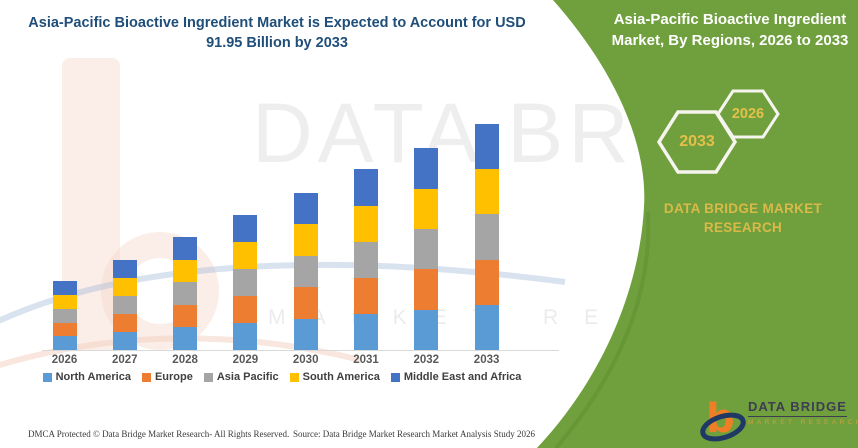 The image size is (858, 448). I want to click on hexagon-2033-label: 2033, so click(697, 141).